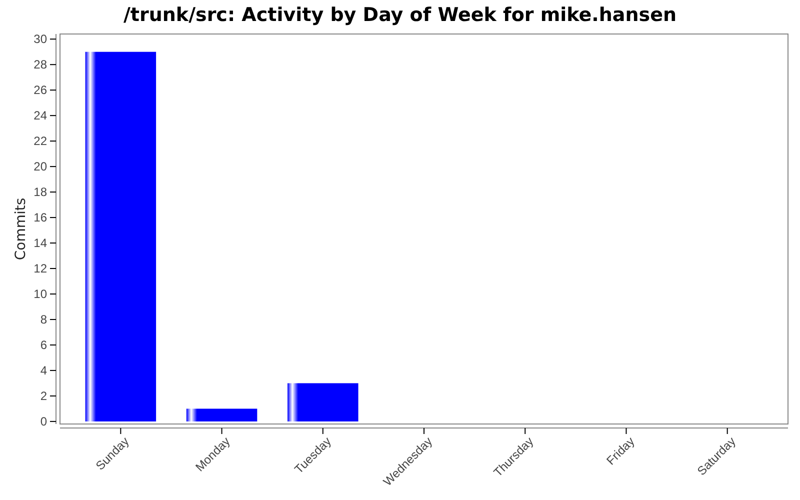 This screenshot has height=500, width=800. I want to click on y-tick-label: 10, so click(41, 293).